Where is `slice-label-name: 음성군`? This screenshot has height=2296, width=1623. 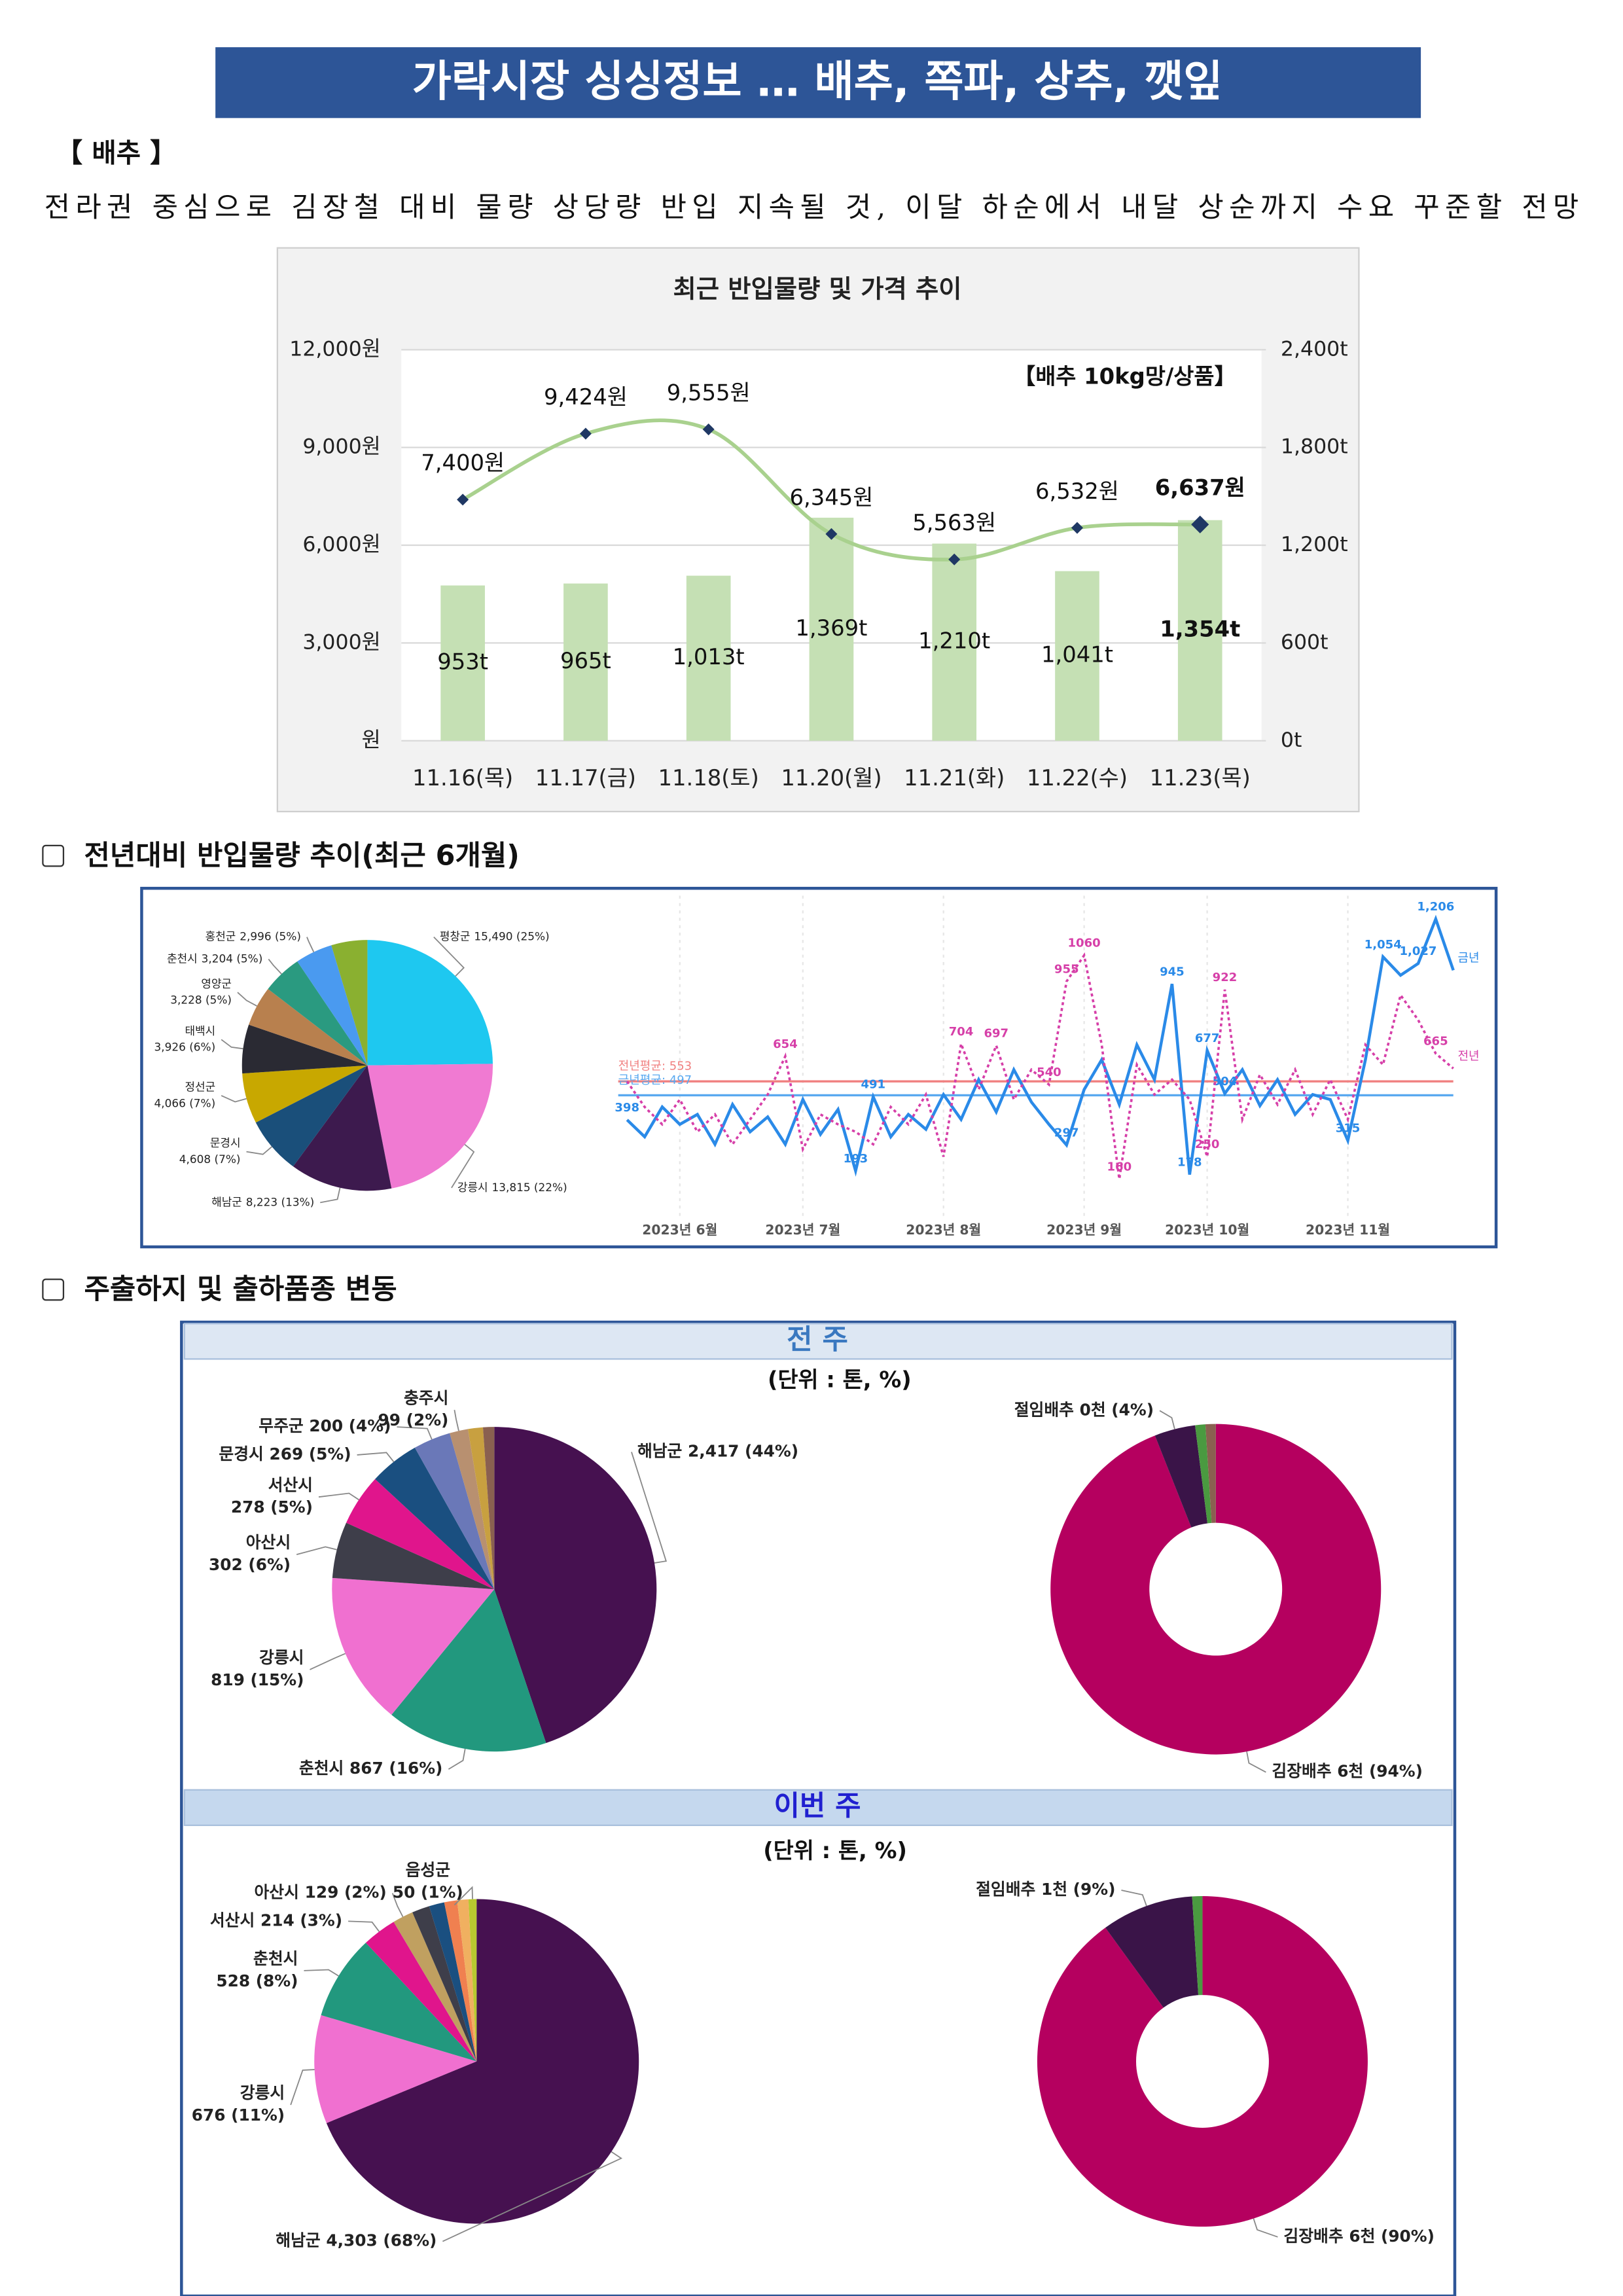 slice-label-name: 음성군 is located at coordinates (428, 1870).